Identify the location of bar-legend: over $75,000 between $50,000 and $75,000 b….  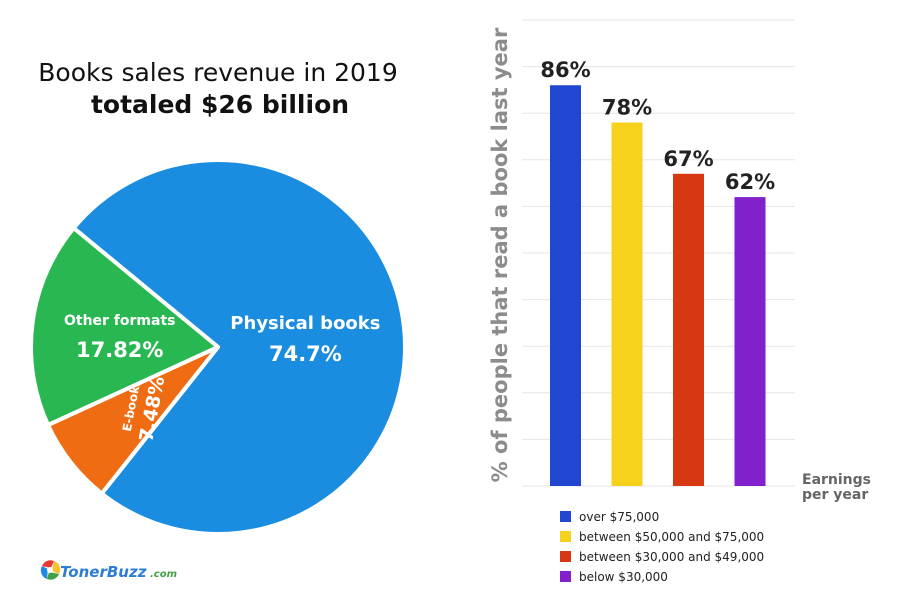
(662, 547).